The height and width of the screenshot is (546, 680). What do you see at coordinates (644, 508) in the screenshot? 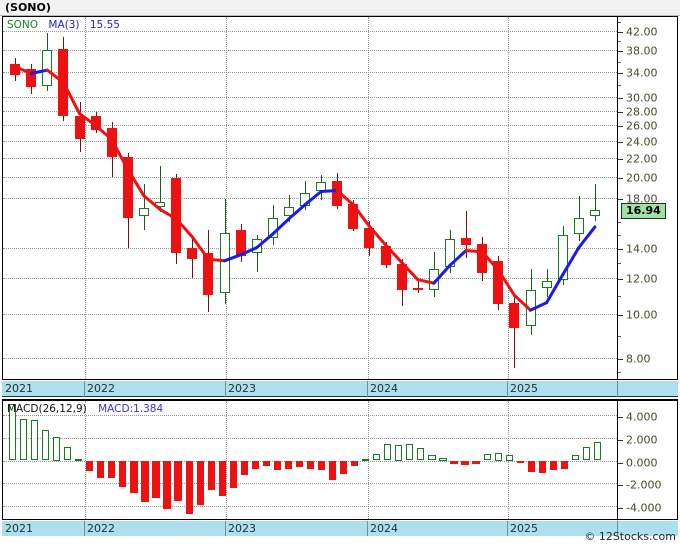
I see `macd-y-tick-label: -4.000` at bounding box center [644, 508].